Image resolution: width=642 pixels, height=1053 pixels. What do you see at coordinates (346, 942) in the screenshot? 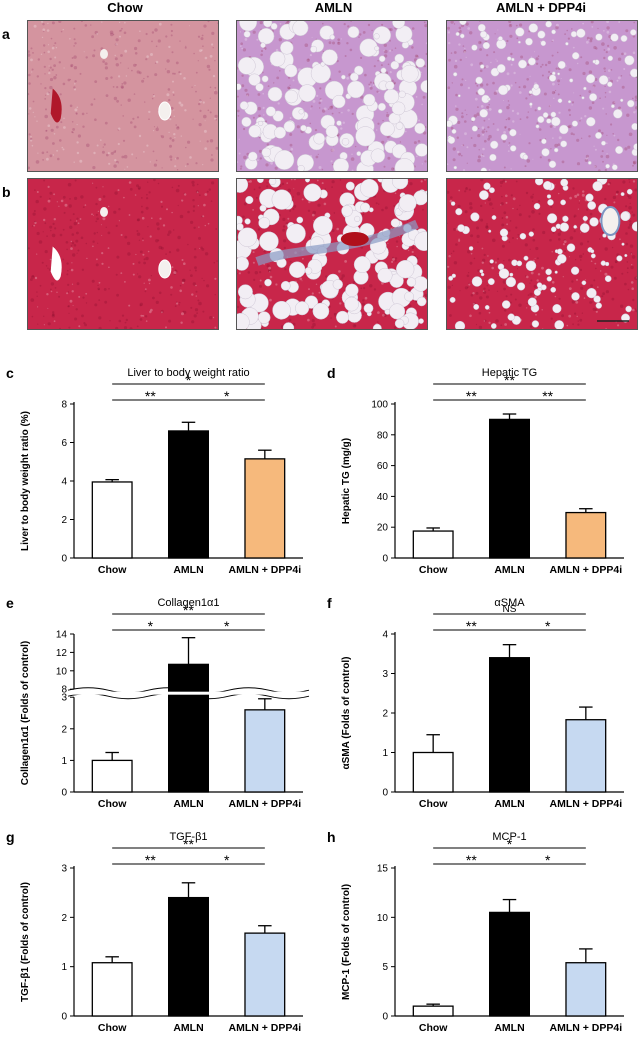
I see `y-axis-label: MCP-1 (Folds of control)` at bounding box center [346, 942].